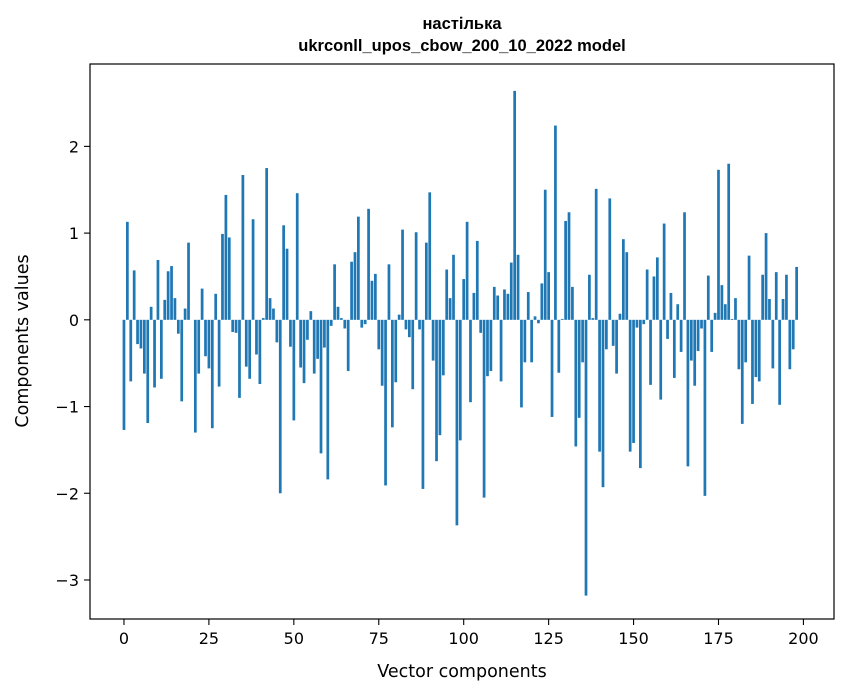  Describe the element at coordinates (294, 638) in the screenshot. I see `x-tick-label: 50` at that location.